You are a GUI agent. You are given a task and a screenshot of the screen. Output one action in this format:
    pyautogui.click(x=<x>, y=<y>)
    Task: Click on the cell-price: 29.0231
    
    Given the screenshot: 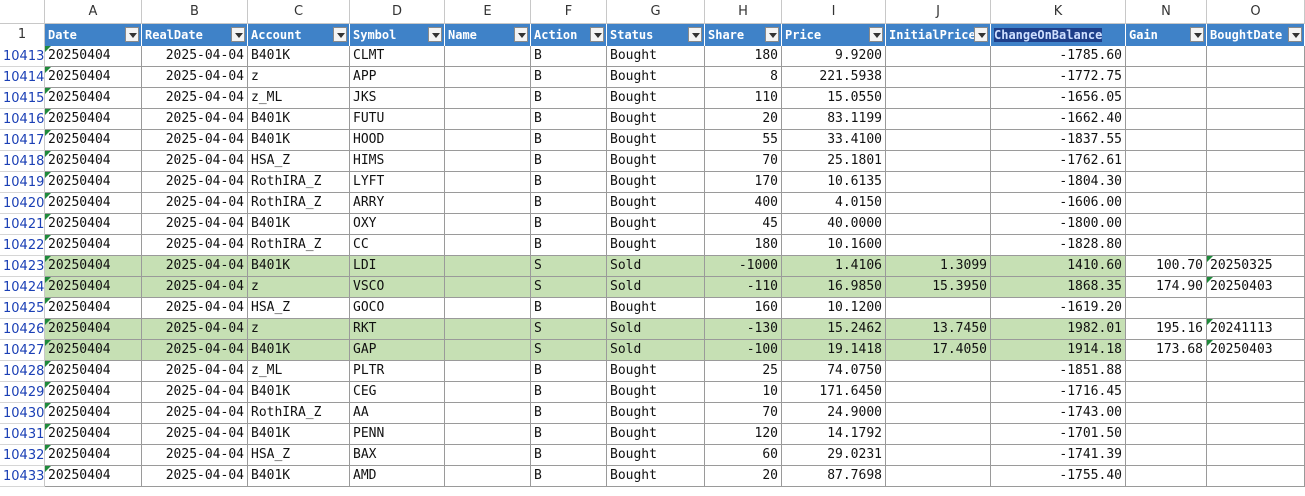 What is the action you would take?
    pyautogui.click(x=834, y=455)
    